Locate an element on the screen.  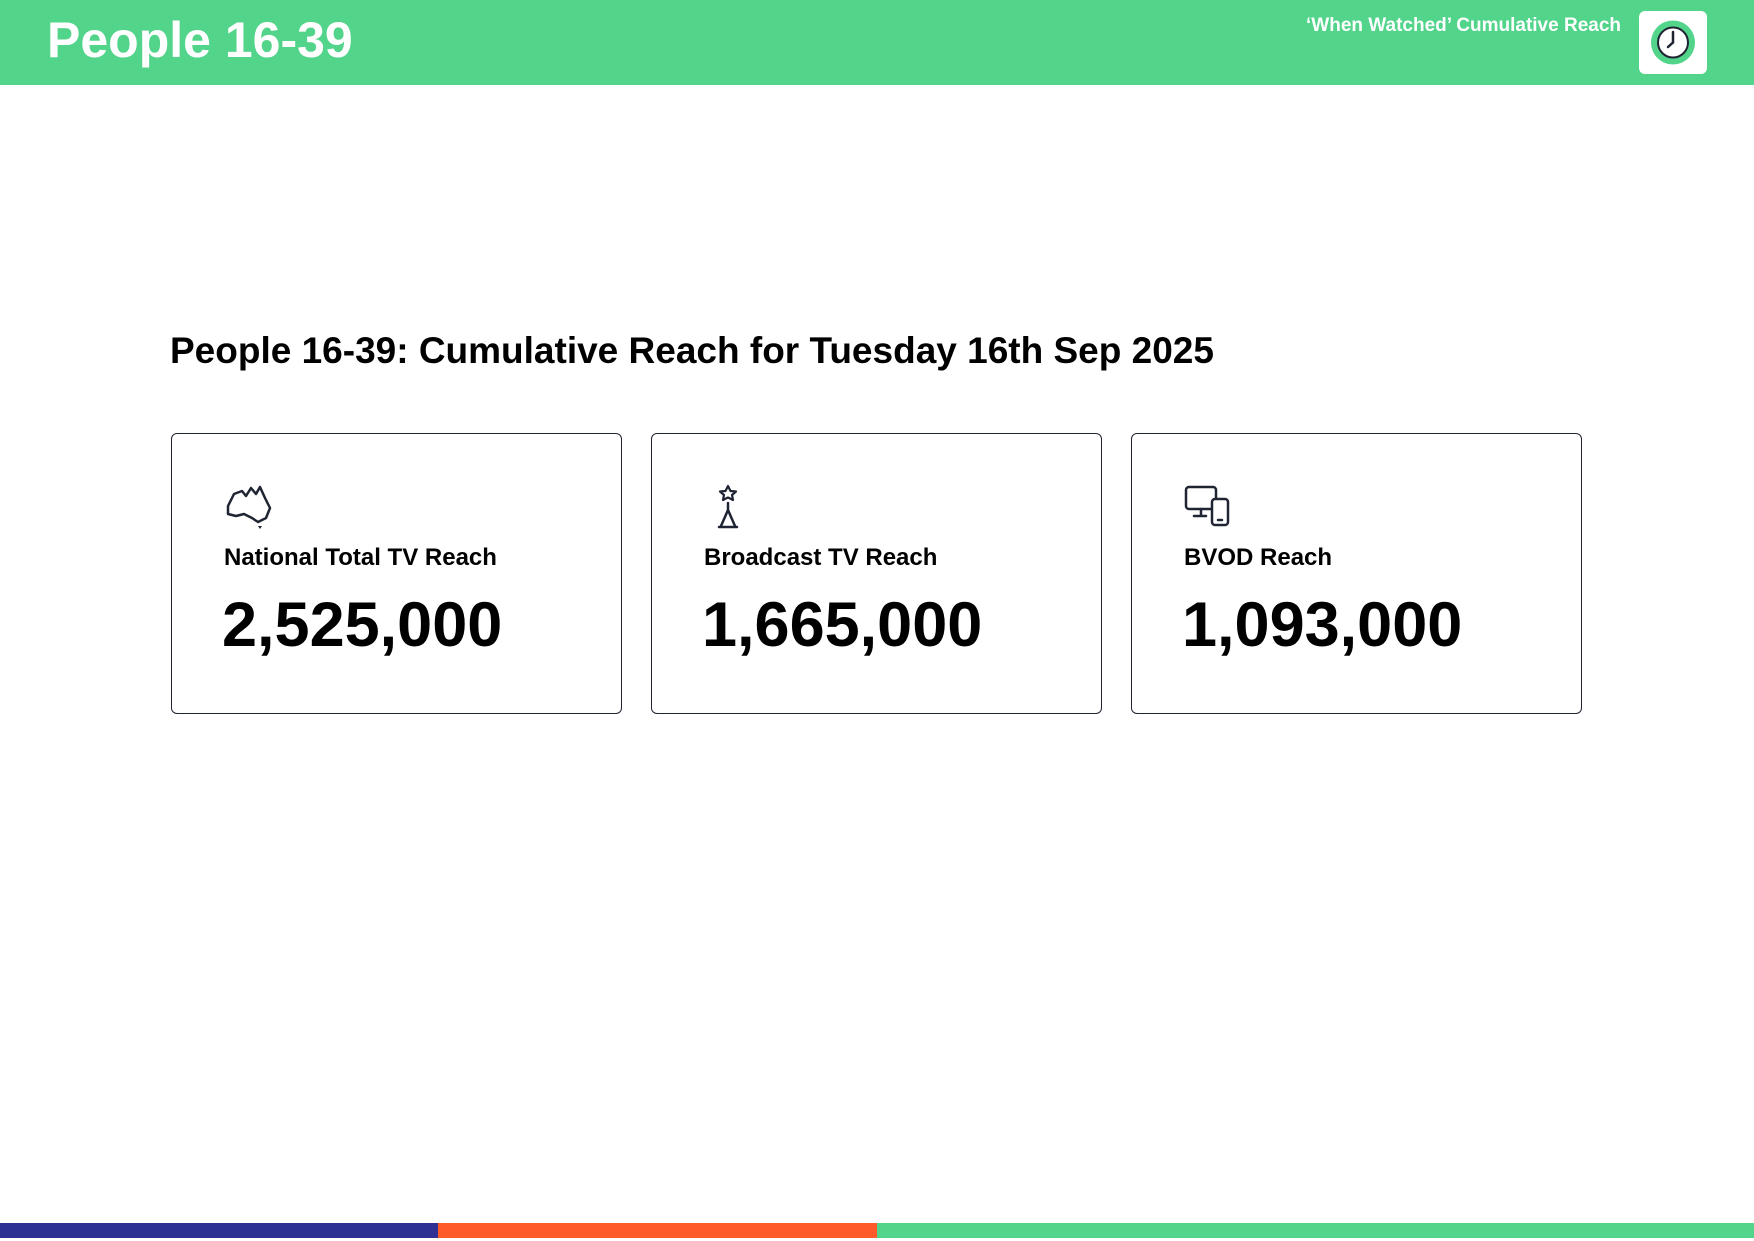
clock-icon is located at coordinates (1673, 42).